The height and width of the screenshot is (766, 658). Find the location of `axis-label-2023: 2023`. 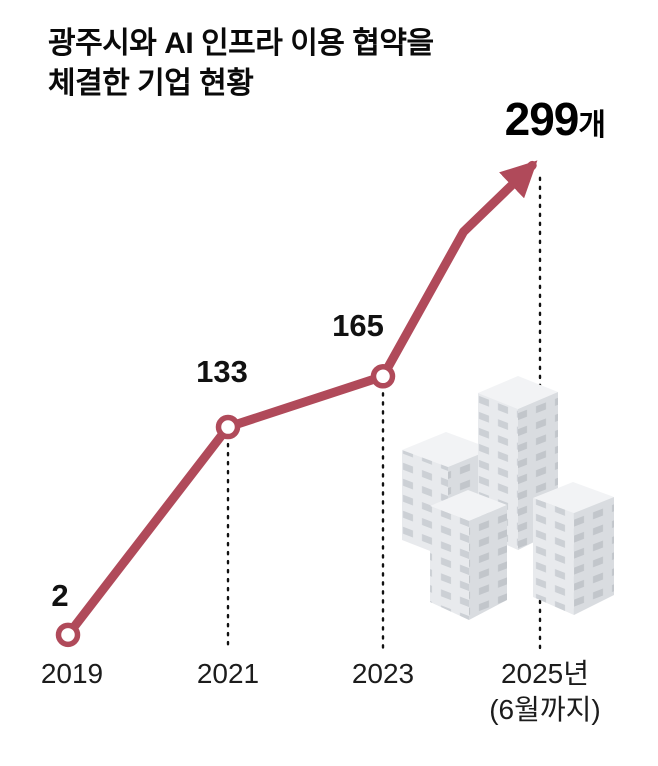

axis-label-2023: 2023 is located at coordinates (383, 673).